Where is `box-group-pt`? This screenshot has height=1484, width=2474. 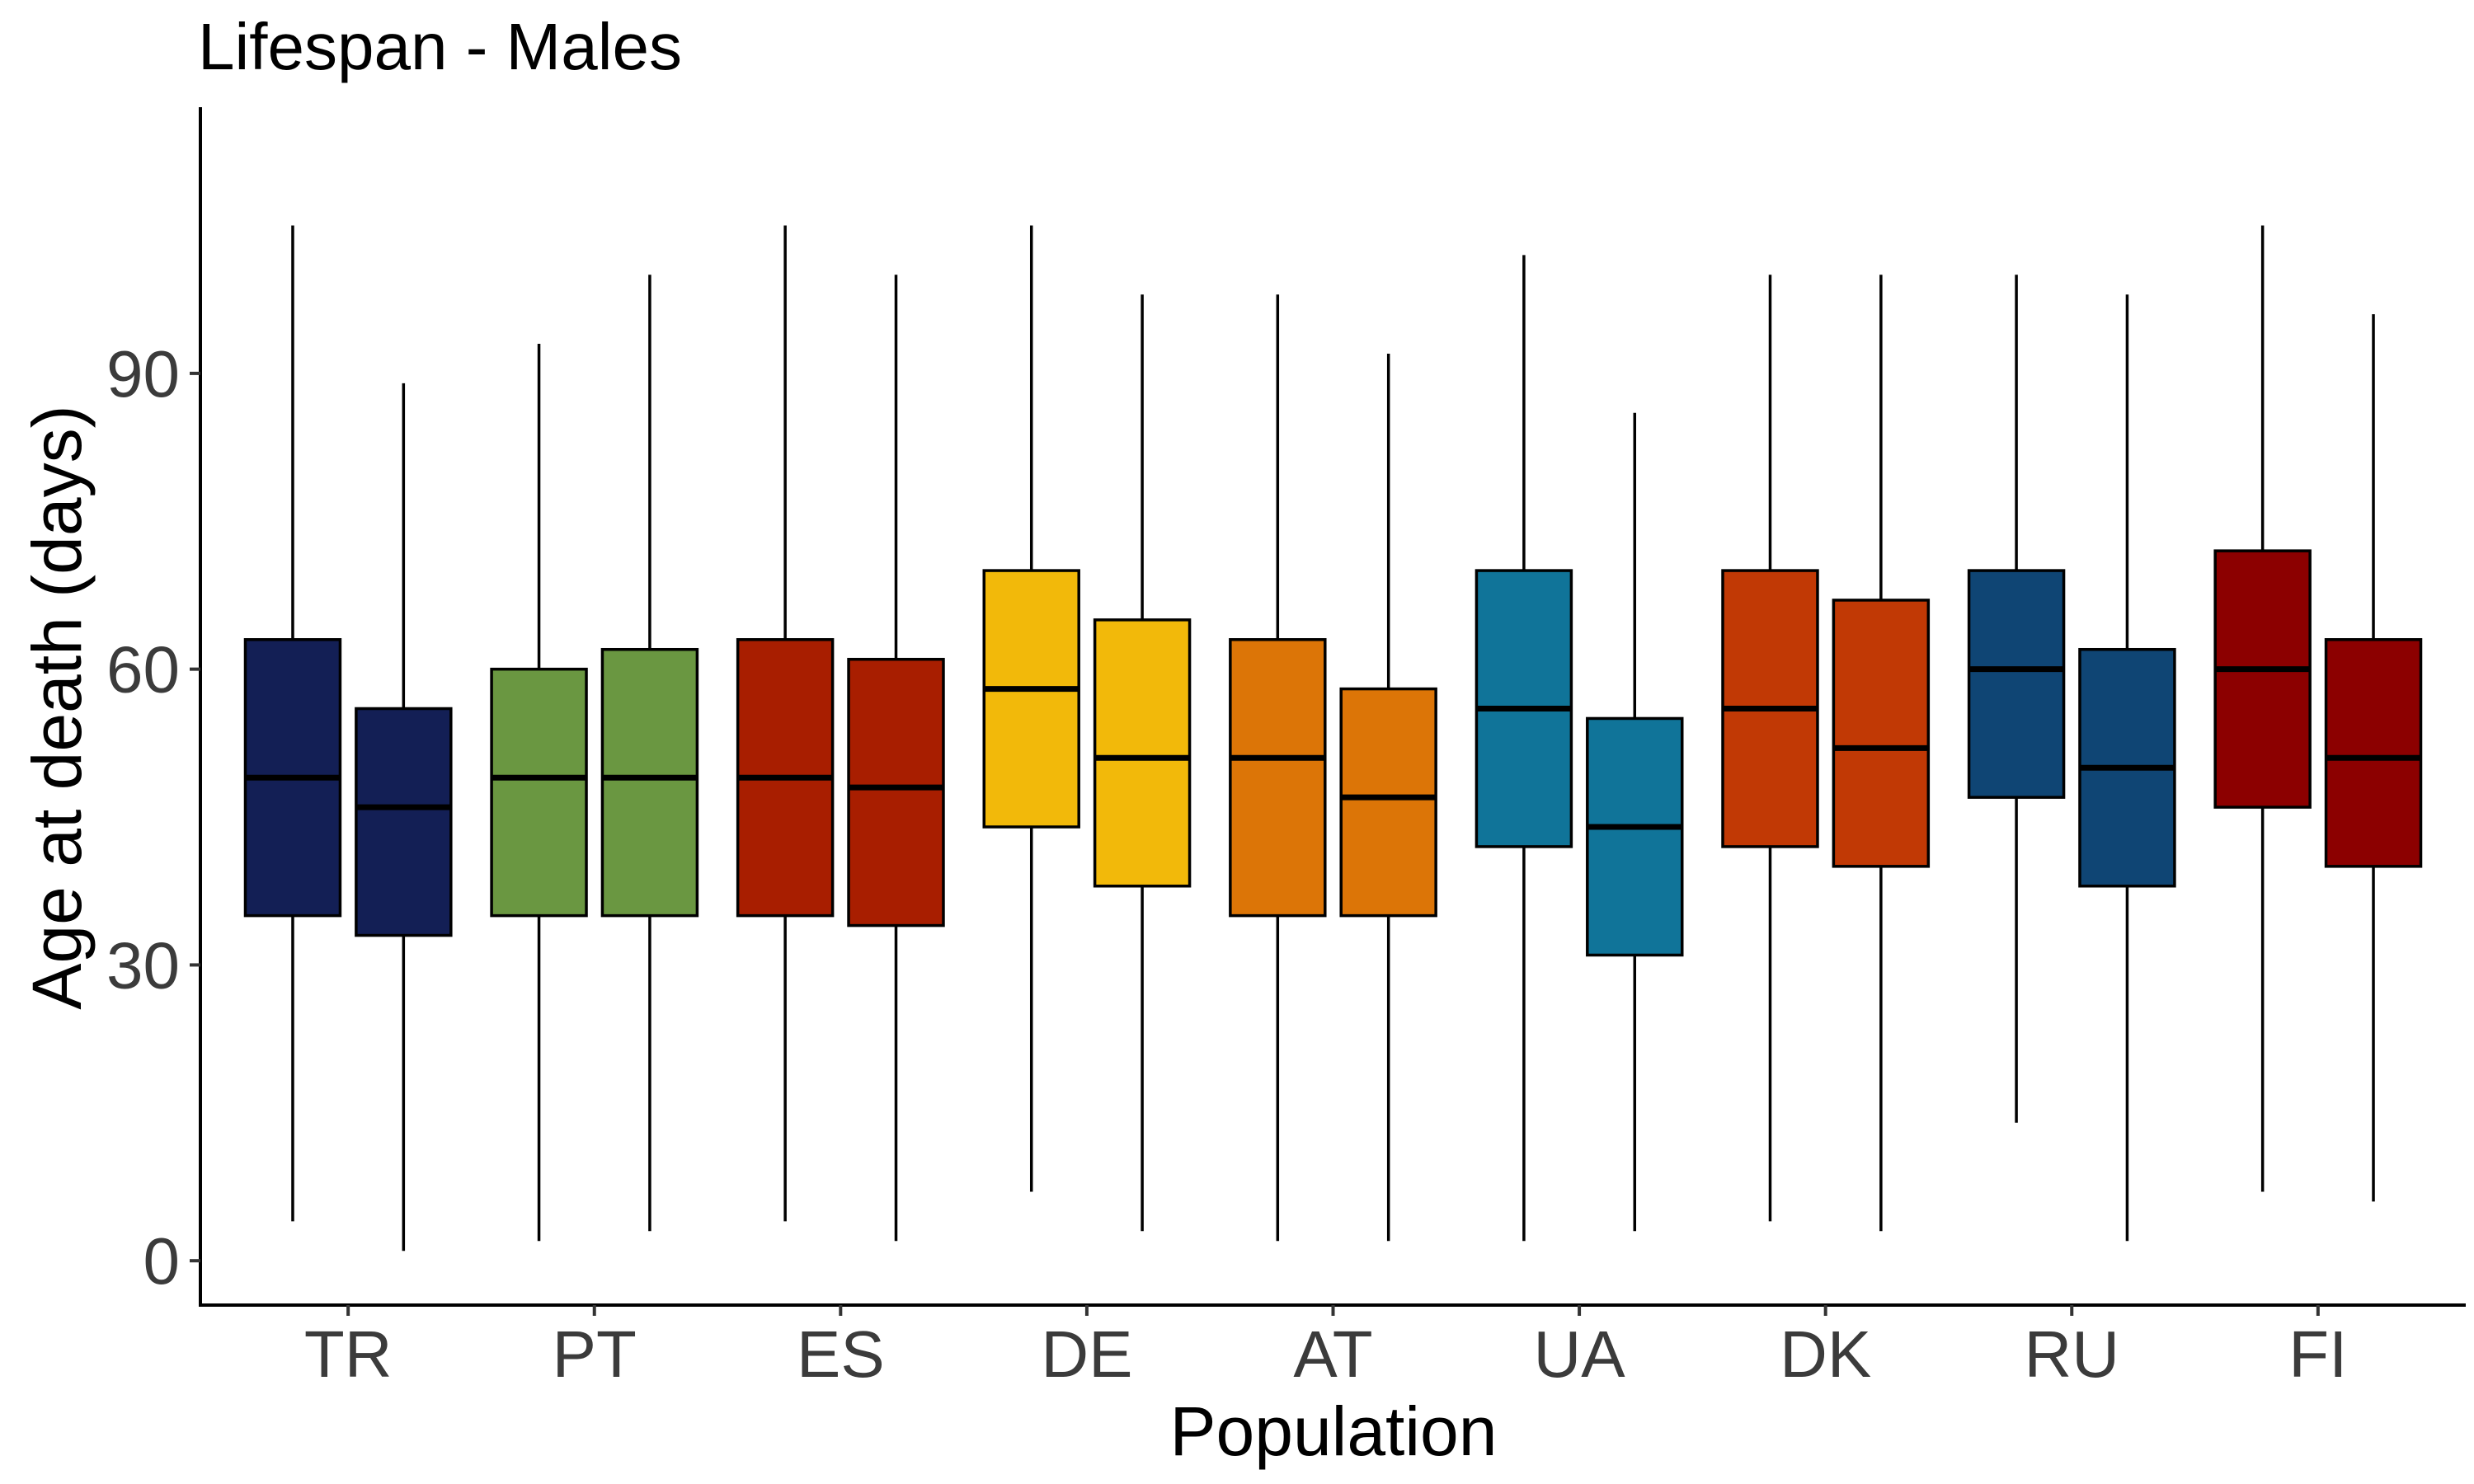 box-group-pt is located at coordinates (594, 758).